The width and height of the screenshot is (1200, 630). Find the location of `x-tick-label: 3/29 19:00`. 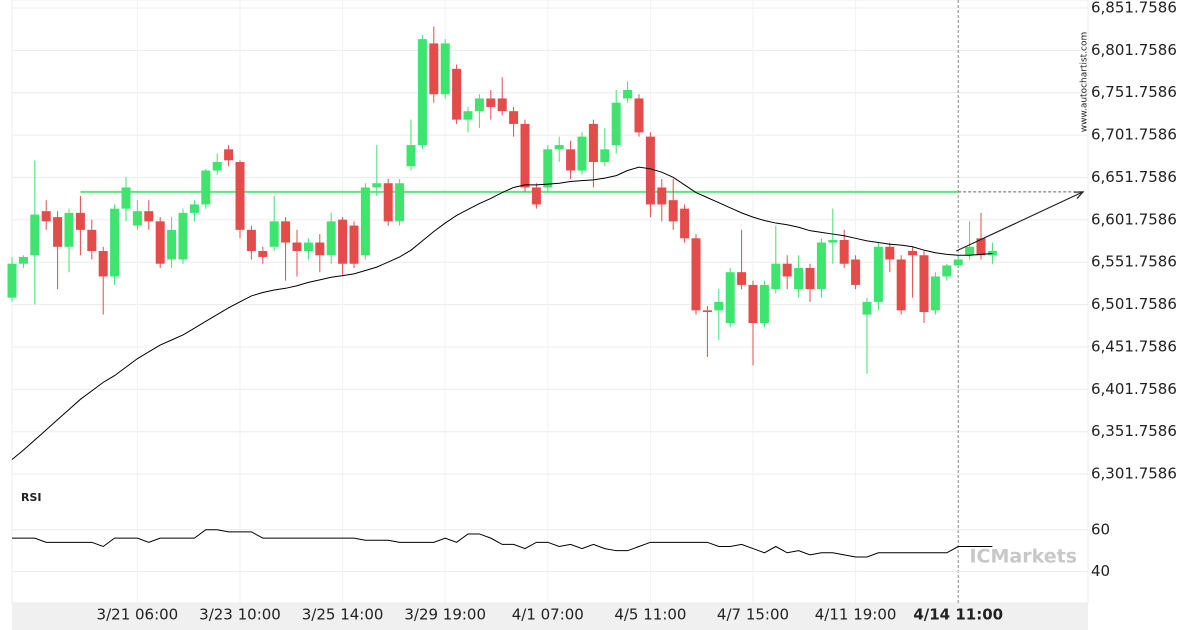

x-tick-label: 3/29 19:00 is located at coordinates (445, 615).